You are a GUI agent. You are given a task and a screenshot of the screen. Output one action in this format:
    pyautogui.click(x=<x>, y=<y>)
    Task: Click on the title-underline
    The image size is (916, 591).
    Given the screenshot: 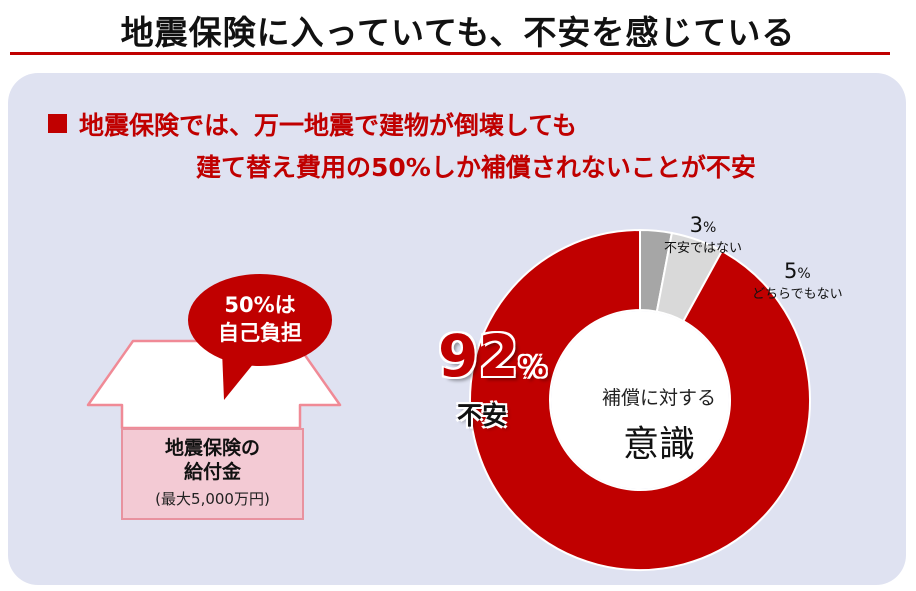 What is the action you would take?
    pyautogui.click(x=450, y=53)
    